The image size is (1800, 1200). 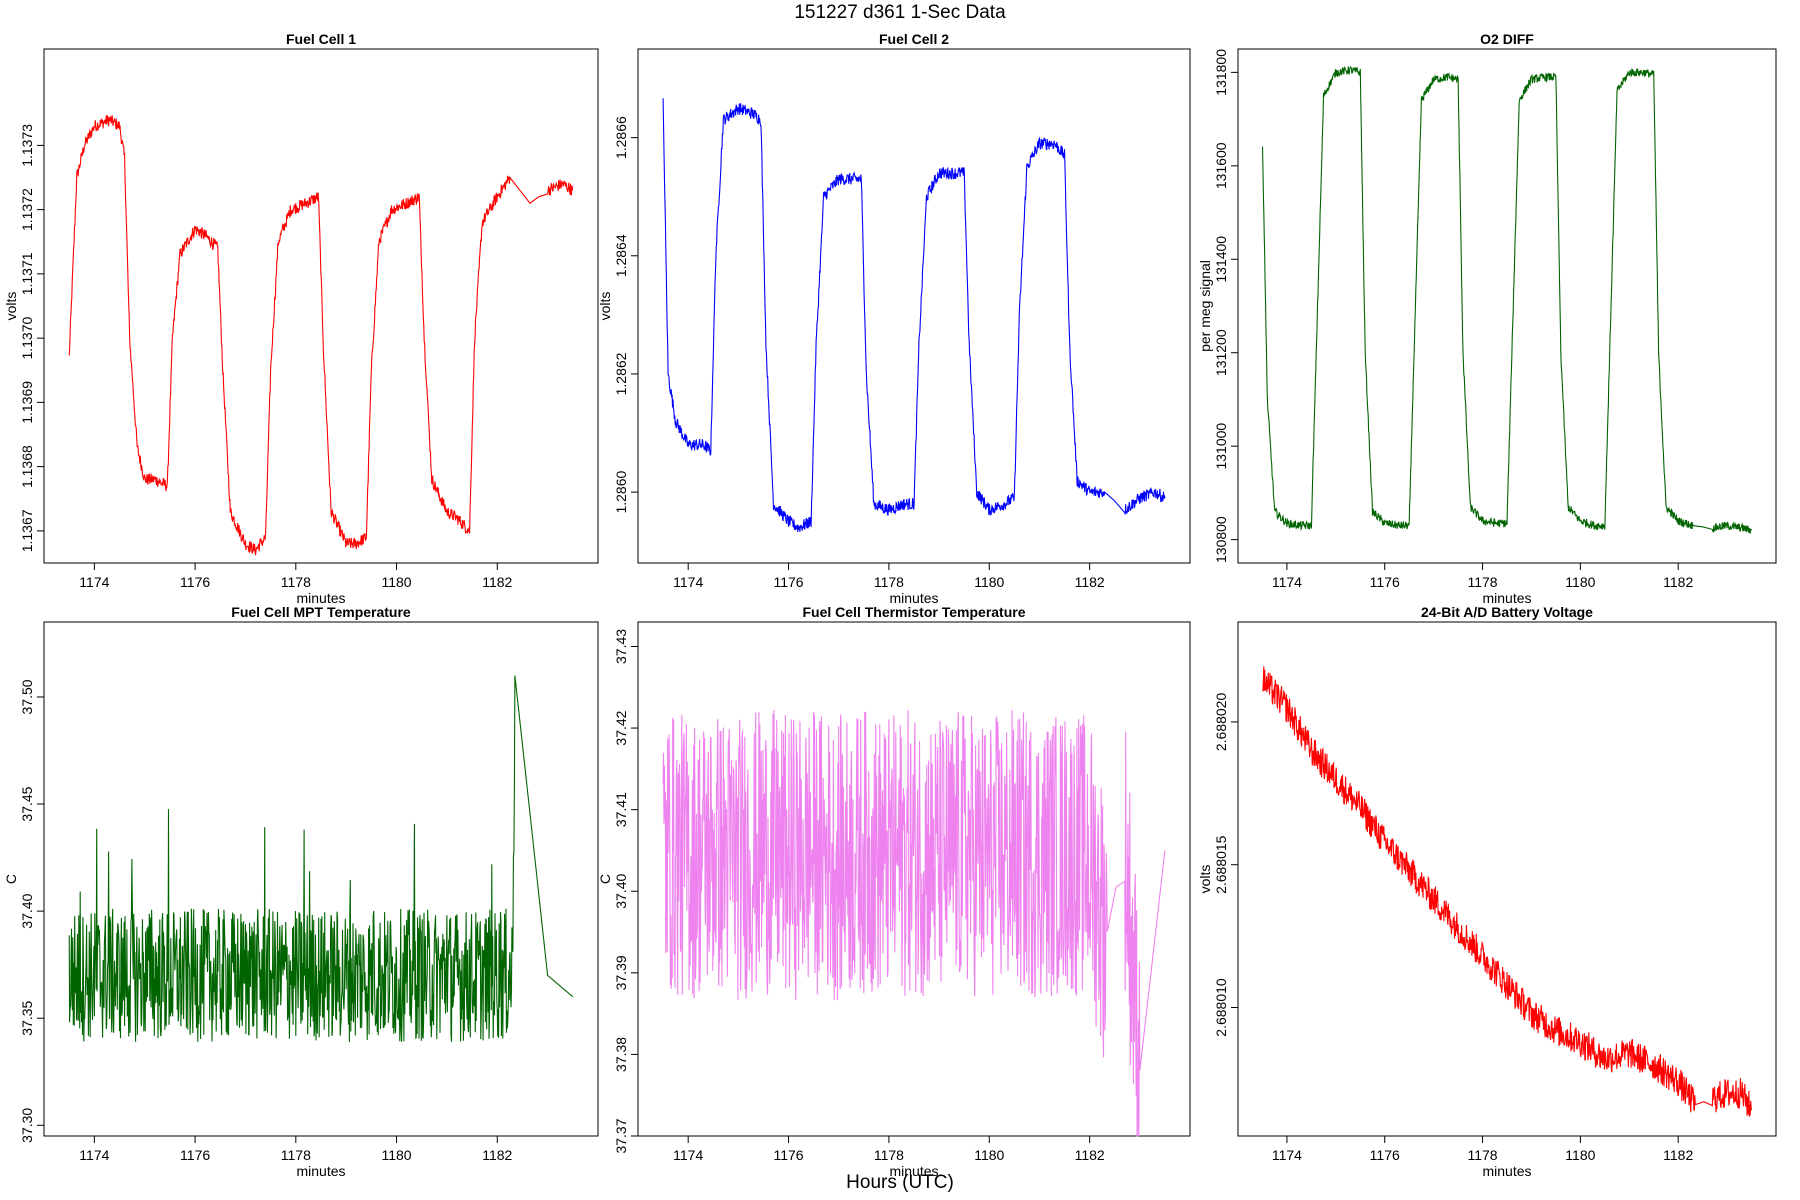 I want to click on y-tick-label: 1.2864, so click(x=621, y=255).